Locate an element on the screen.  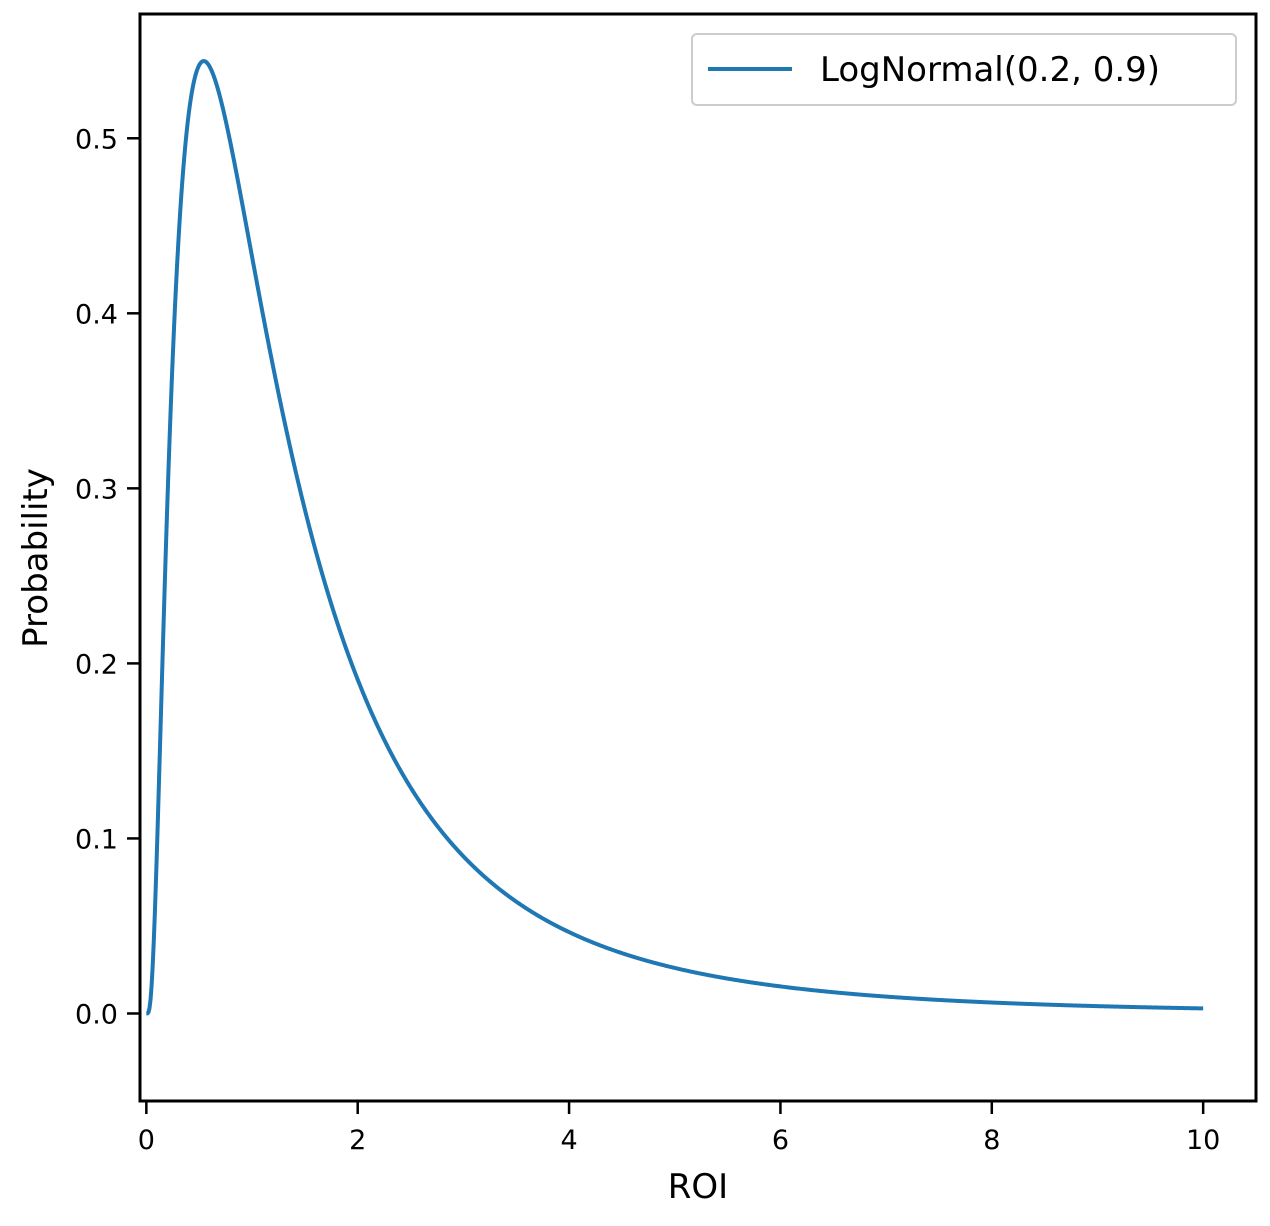
y-axis-label: Probability is located at coordinates (36, 558).